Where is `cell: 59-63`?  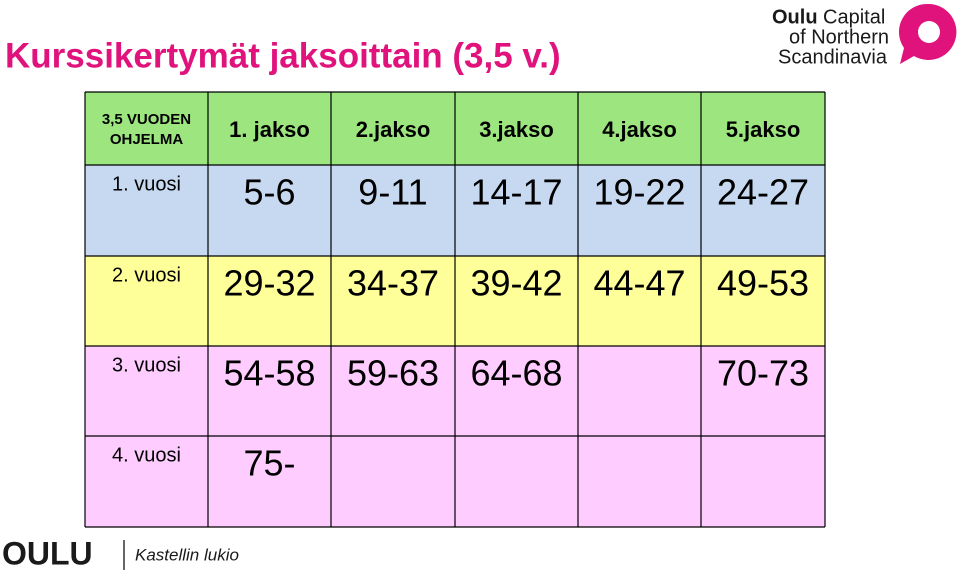
cell: 59-63 is located at coordinates (393, 373).